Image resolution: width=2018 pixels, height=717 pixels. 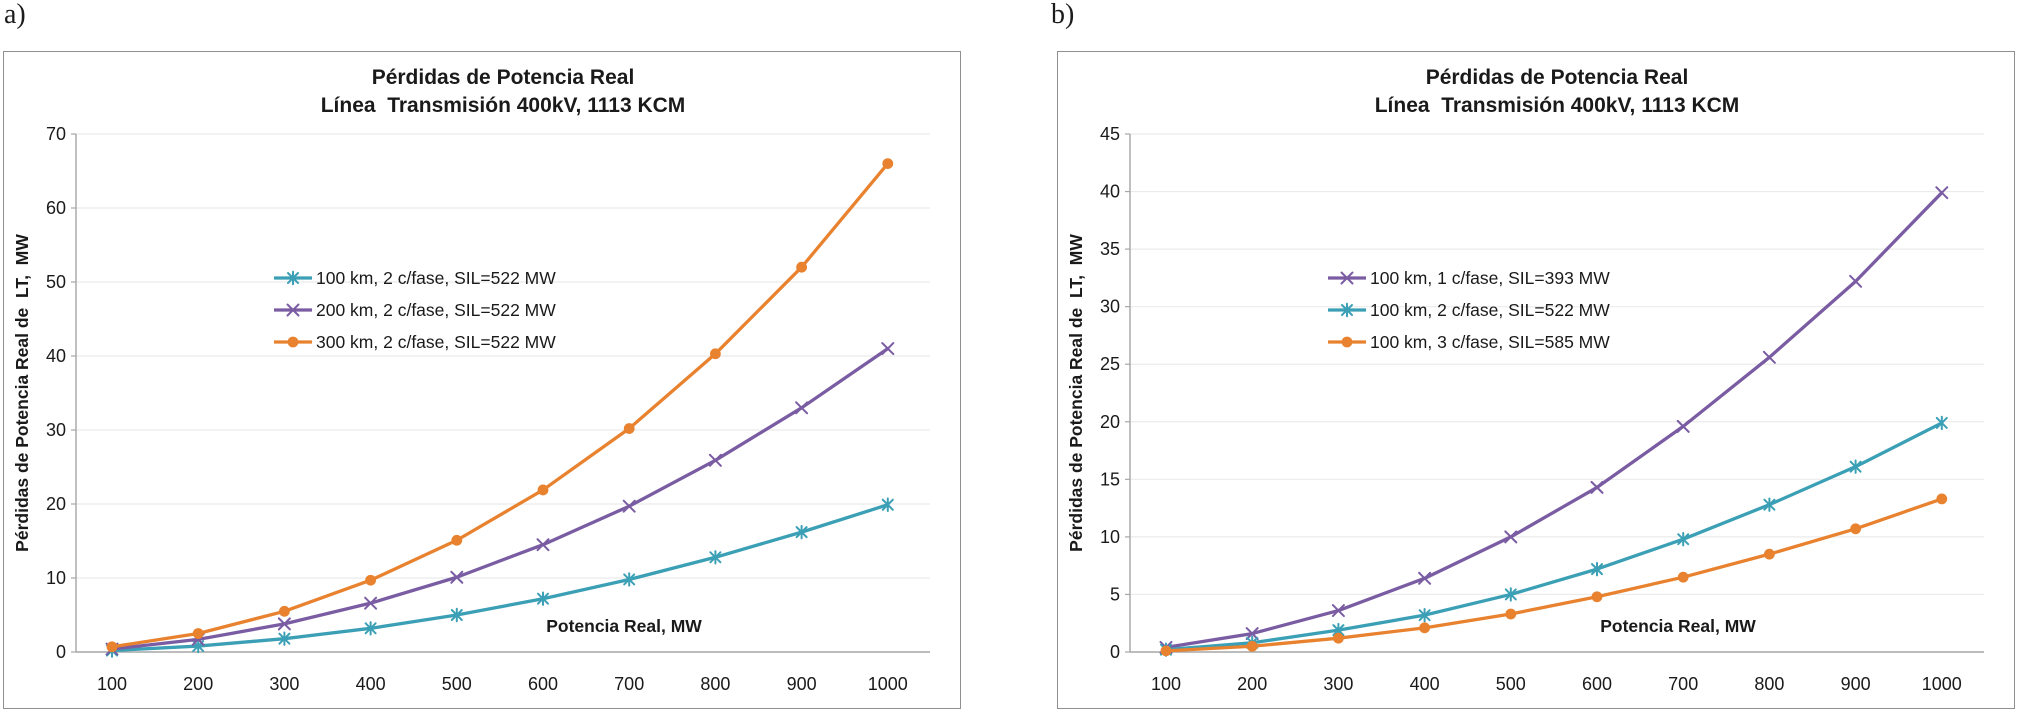 I want to click on y-tick-label: 15, so click(x=1110, y=479).